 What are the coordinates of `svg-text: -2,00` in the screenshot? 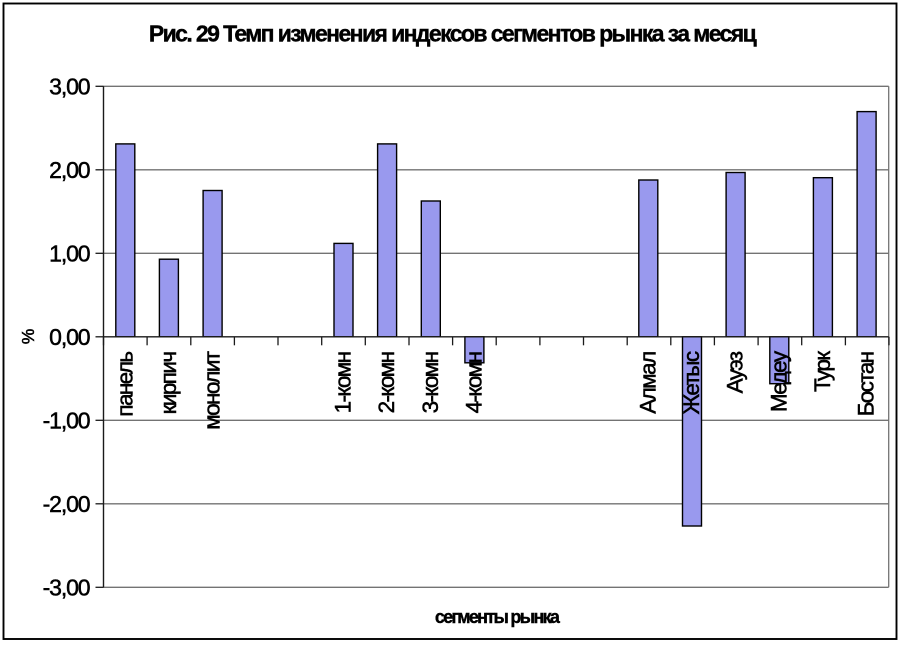 It's located at (66, 504).